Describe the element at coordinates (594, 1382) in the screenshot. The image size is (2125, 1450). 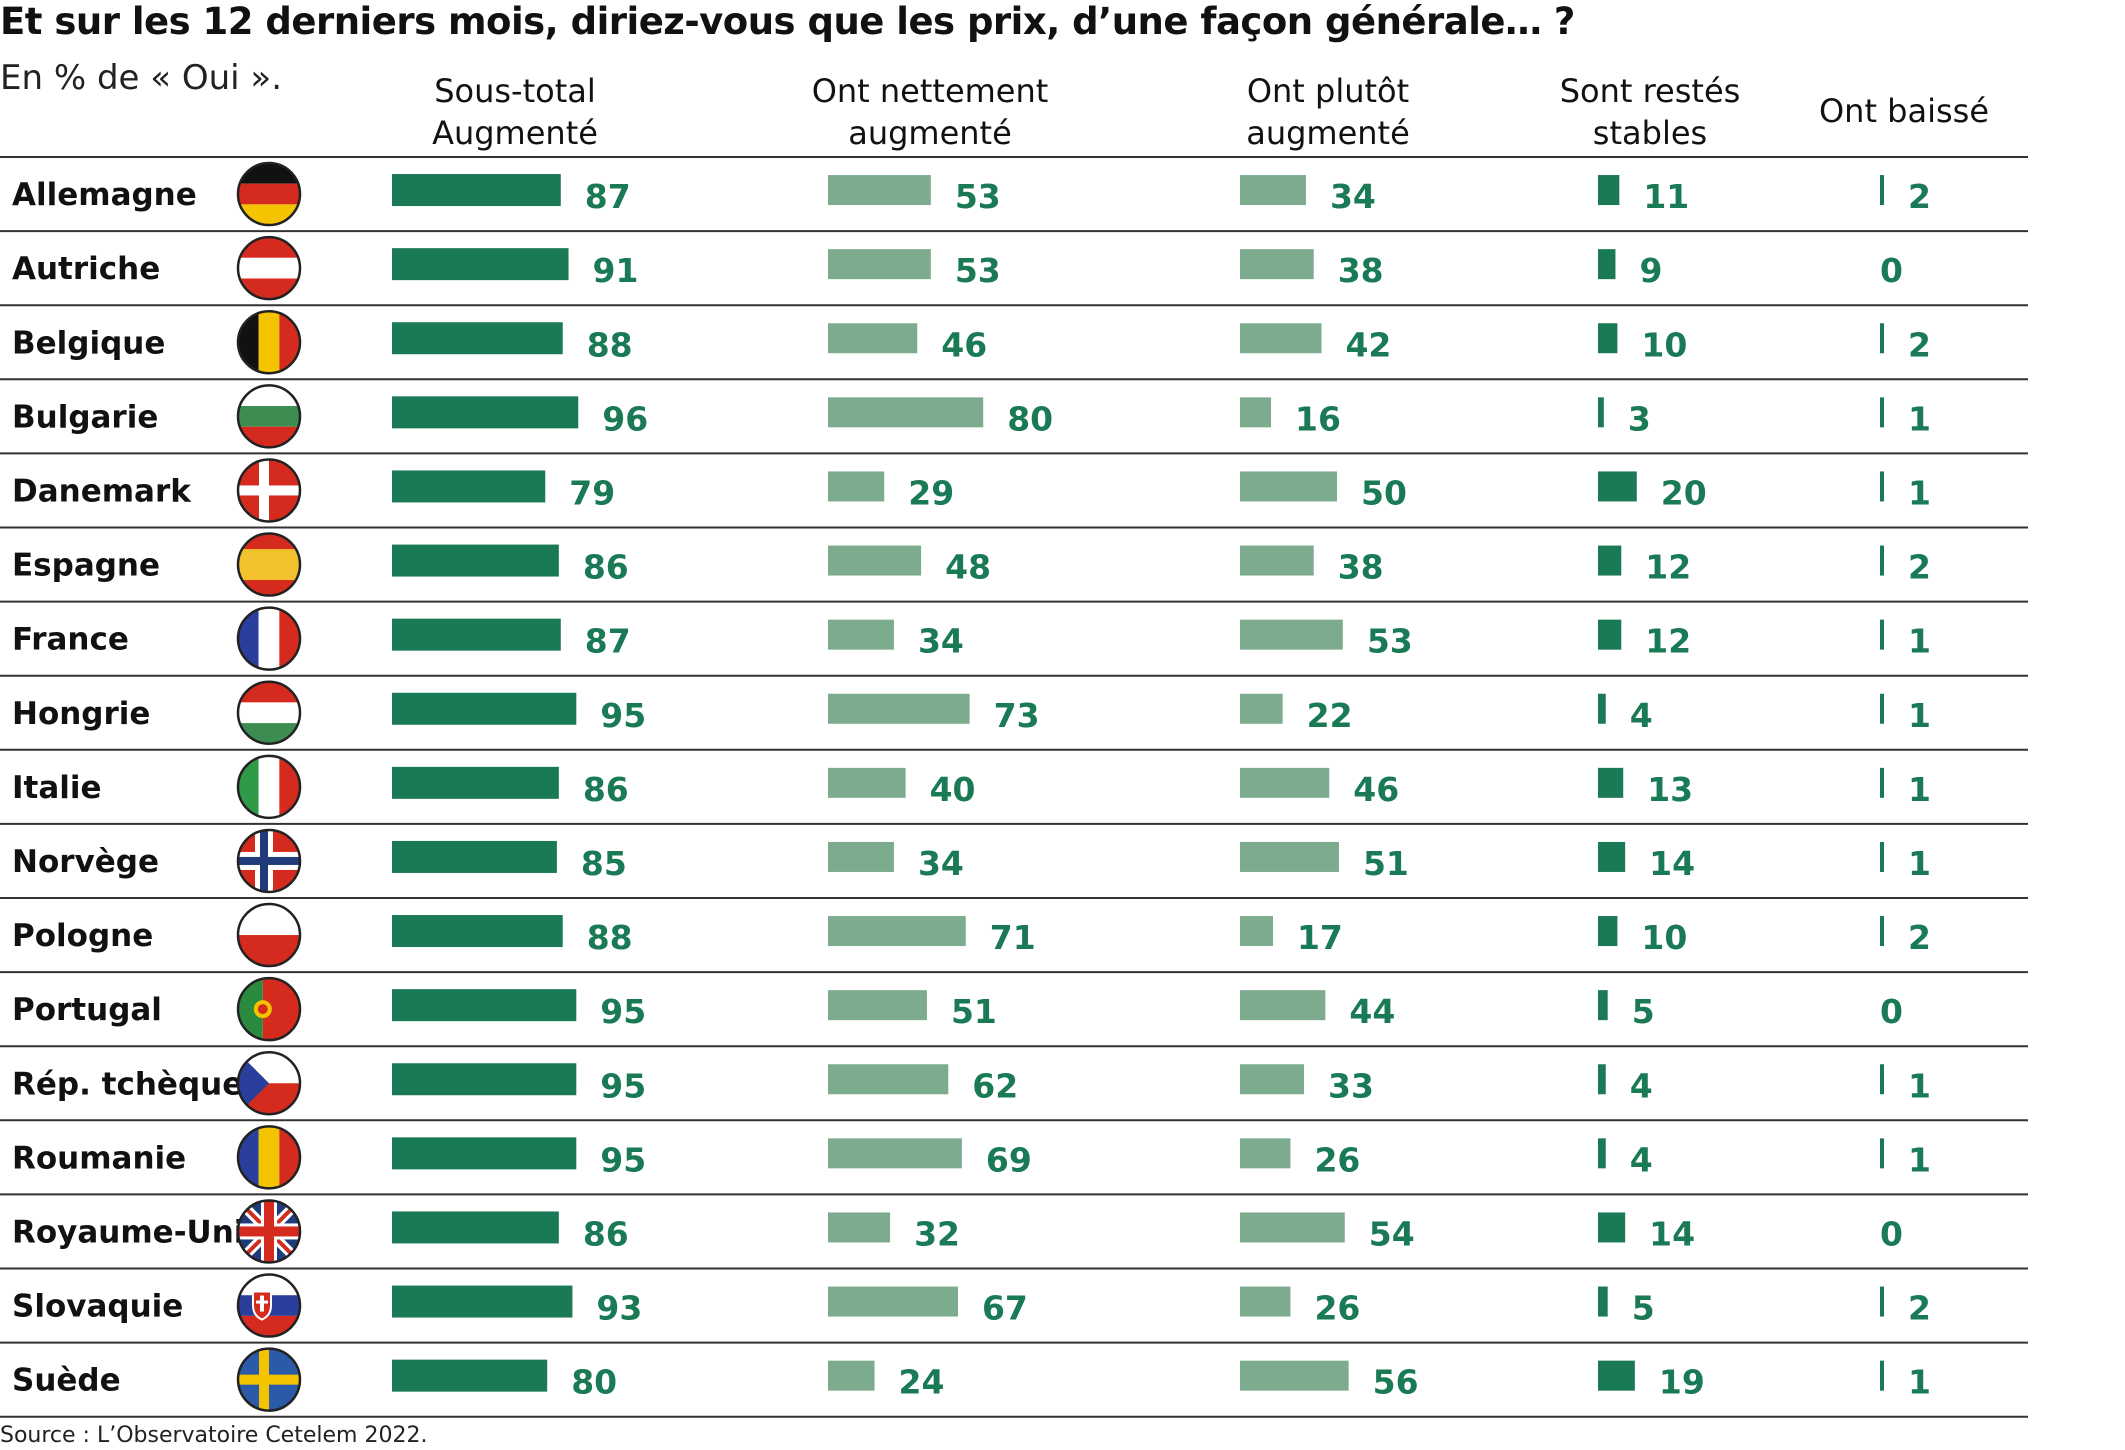
I see `value-label: 80` at that location.